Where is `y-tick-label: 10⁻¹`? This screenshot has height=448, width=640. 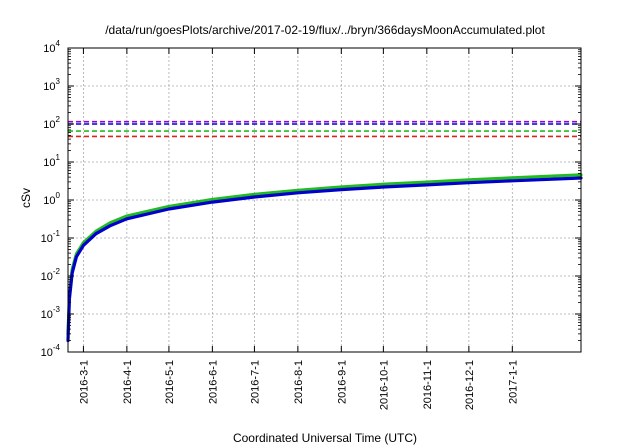
y-tick-label: 10⁻¹ is located at coordinates (51, 237).